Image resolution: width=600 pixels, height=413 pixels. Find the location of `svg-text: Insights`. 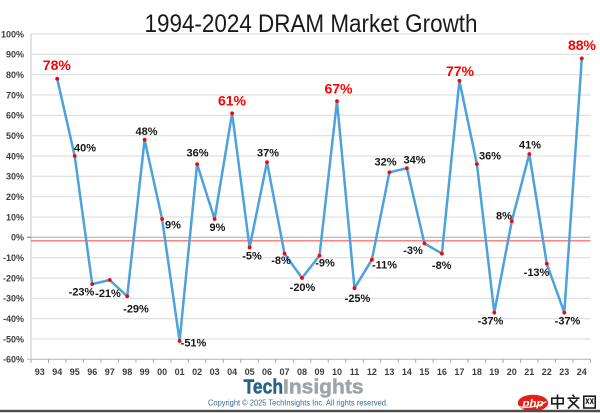

svg-text: Insights is located at coordinates (323, 387).